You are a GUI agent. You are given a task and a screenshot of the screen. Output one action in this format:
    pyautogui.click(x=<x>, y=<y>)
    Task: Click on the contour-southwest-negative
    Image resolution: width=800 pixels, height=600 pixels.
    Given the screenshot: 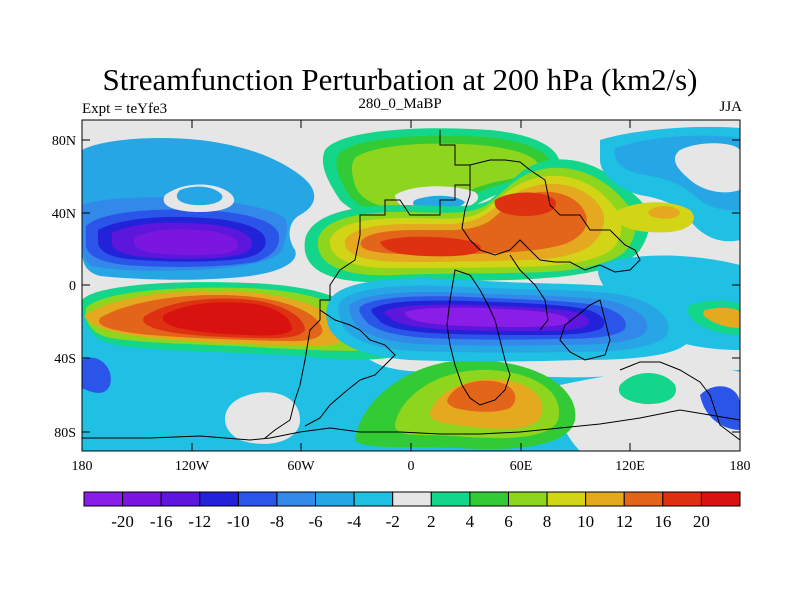 What is the action you would take?
    pyautogui.click(x=96, y=375)
    